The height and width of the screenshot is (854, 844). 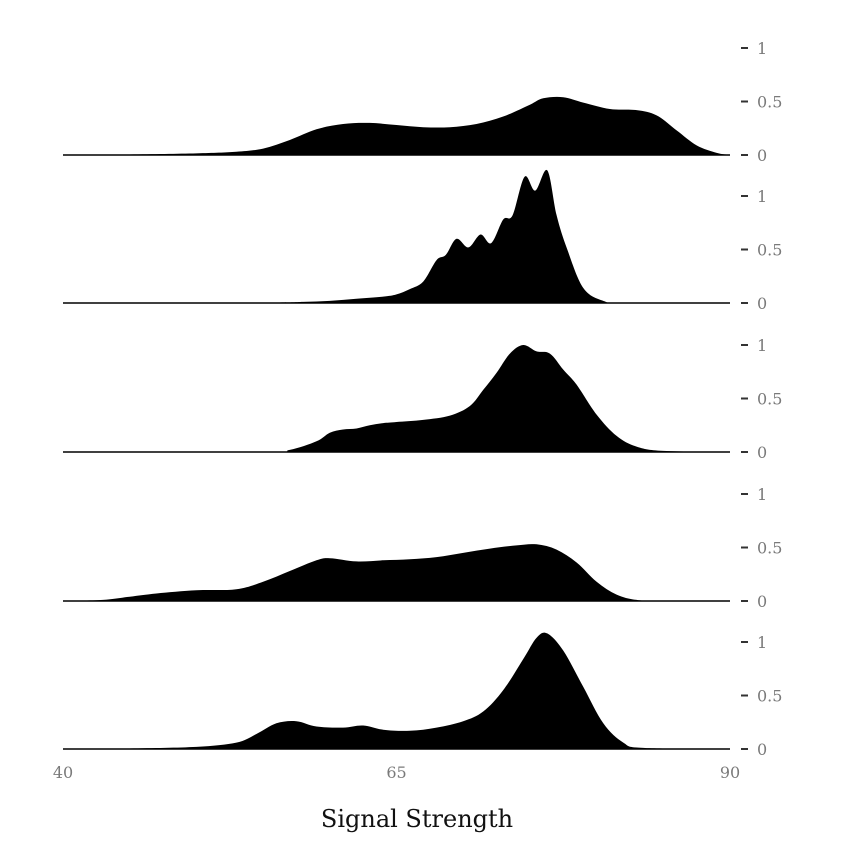 I want to click on x-axis-ticks: 40 65 90, so click(x=396, y=772).